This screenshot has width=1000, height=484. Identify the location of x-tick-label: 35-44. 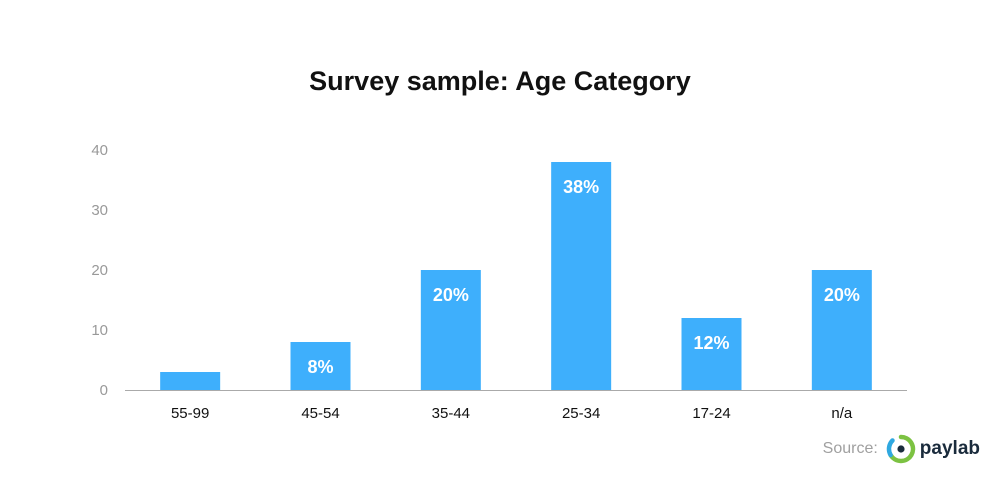
(451, 413).